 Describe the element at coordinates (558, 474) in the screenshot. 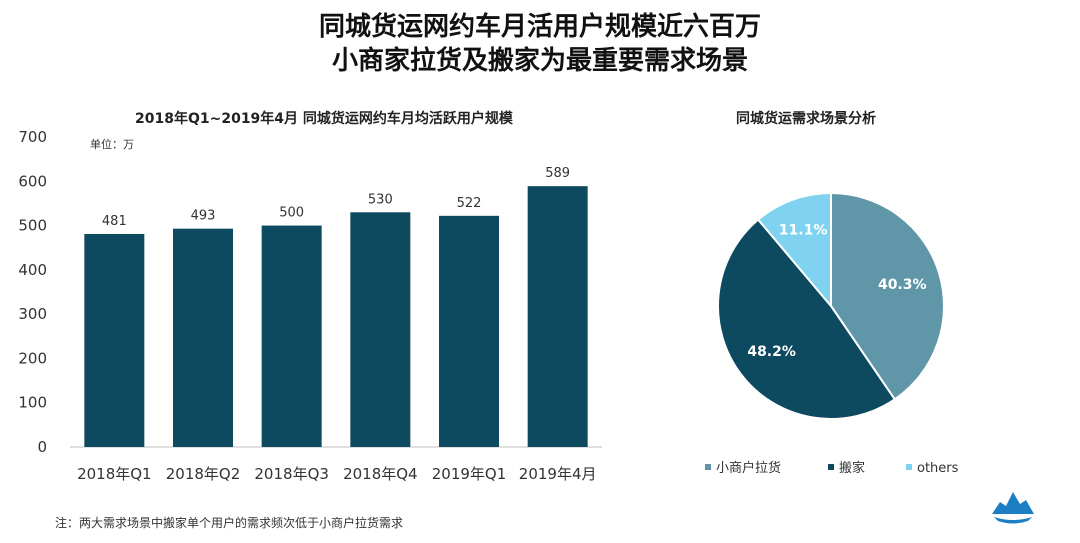

I see `x-tick-label: 2019年4月` at that location.